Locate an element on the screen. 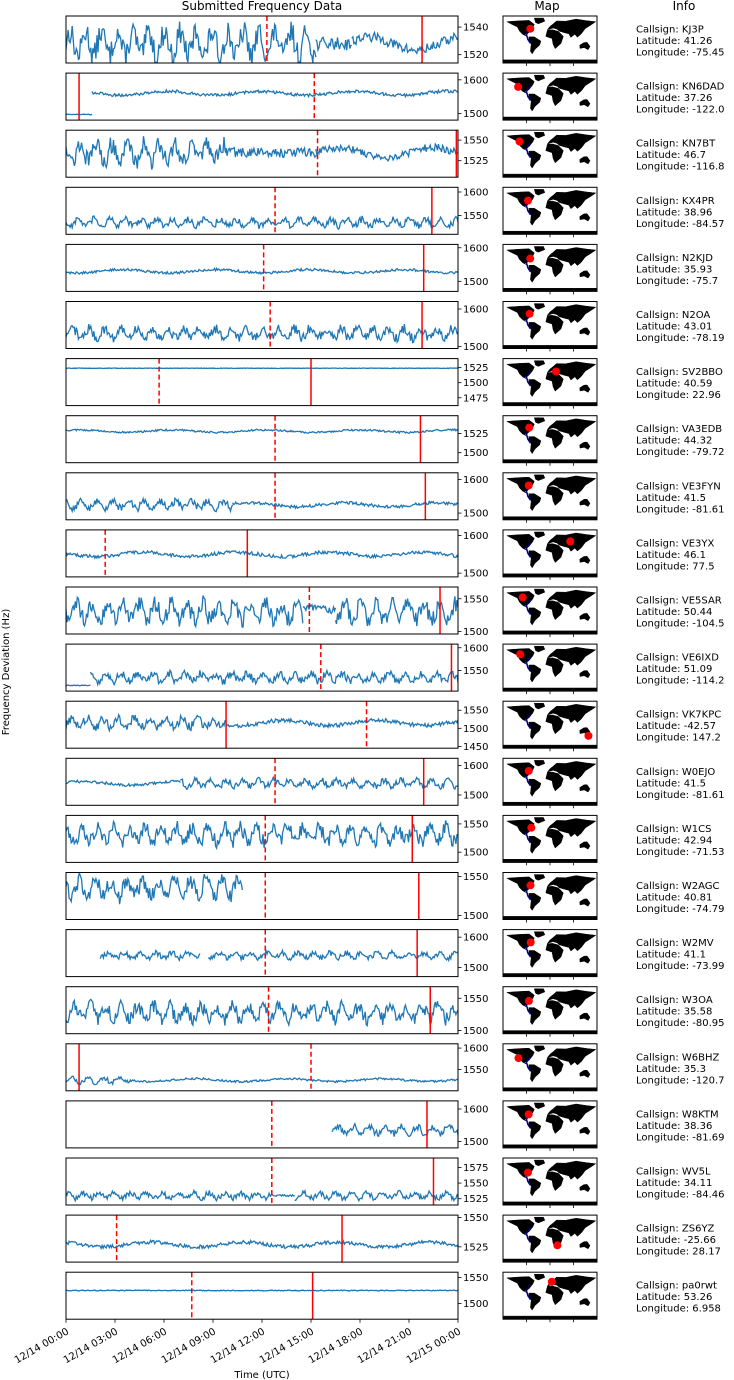 This screenshot has height=1380, width=734. latitude-text: Latitude: 35.93 is located at coordinates (674, 269).